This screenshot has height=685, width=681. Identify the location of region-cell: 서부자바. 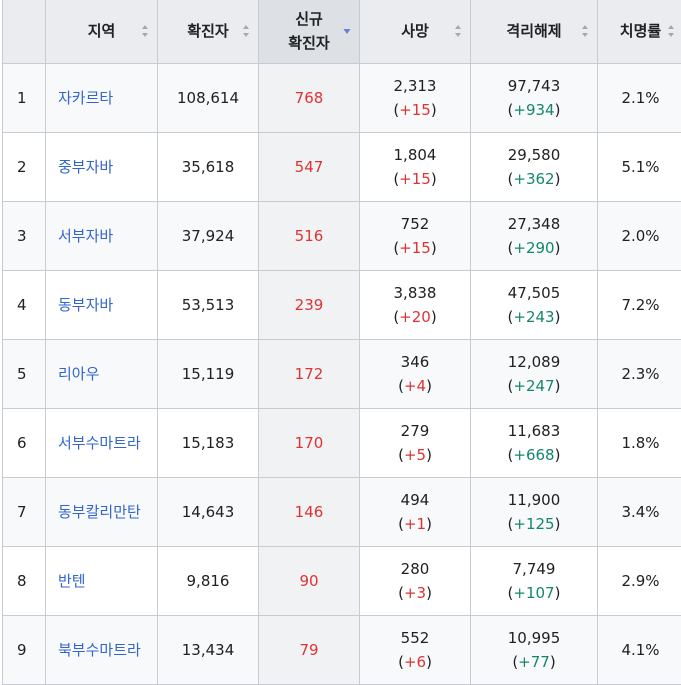
(102, 236).